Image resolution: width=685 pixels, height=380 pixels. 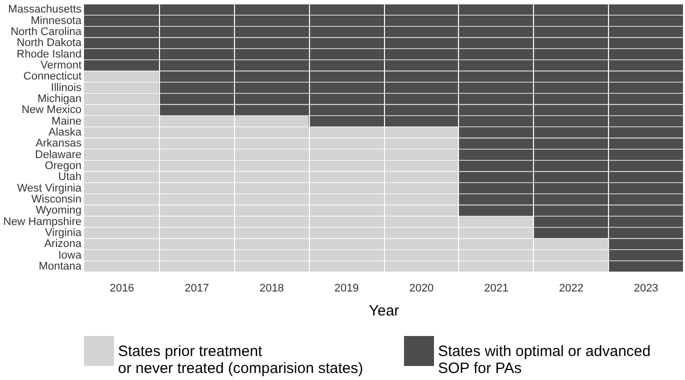 I want to click on x-tick-label: 2016, so click(x=122, y=288).